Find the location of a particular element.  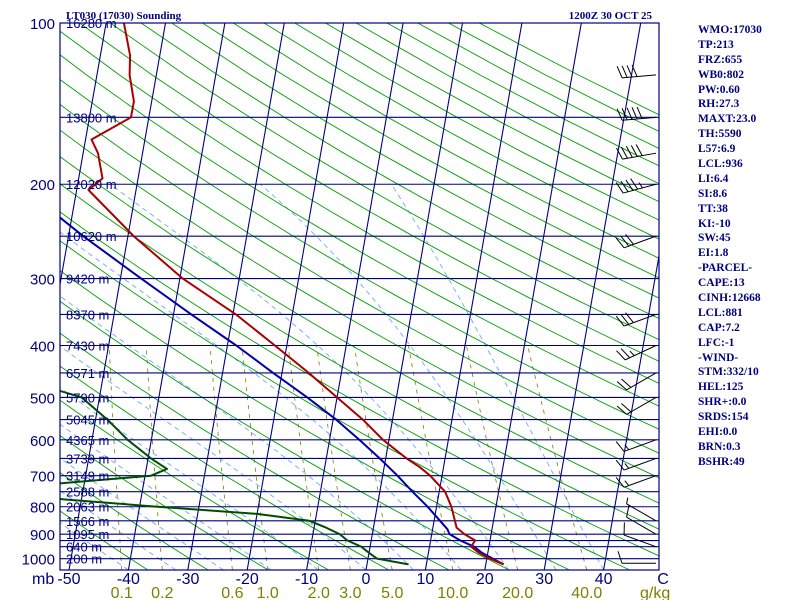

mixing-ratio-label: 10.0 is located at coordinates (452, 592).